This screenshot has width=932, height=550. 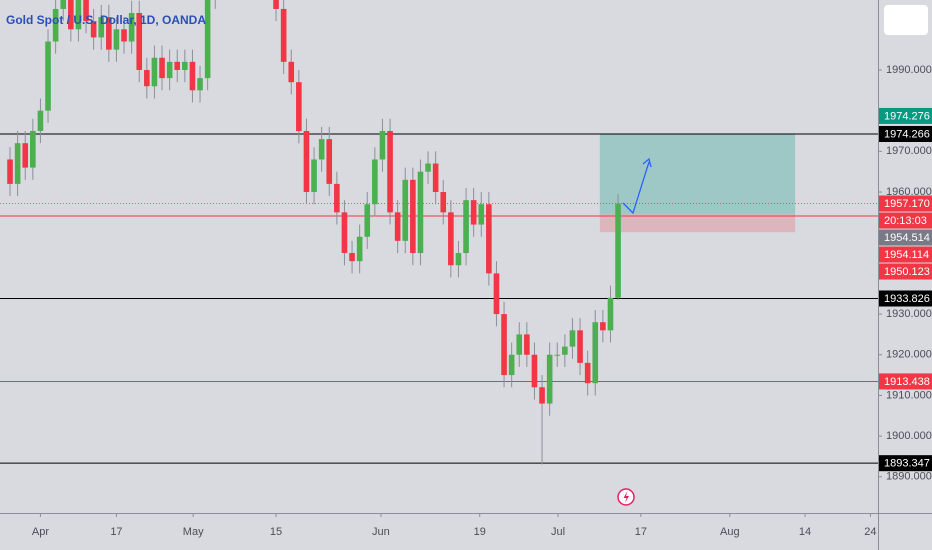 What do you see at coordinates (40, 532) in the screenshot?
I see `x-tick-label: Apr` at bounding box center [40, 532].